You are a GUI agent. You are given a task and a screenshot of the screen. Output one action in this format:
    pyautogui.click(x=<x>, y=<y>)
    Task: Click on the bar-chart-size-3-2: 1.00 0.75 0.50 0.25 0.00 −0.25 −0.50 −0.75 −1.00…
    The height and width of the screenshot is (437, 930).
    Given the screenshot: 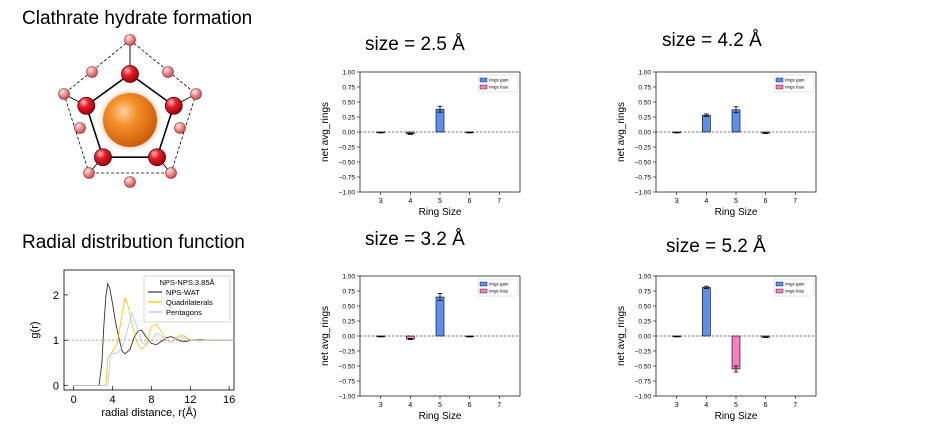 What is the action you would take?
    pyautogui.click(x=420, y=348)
    